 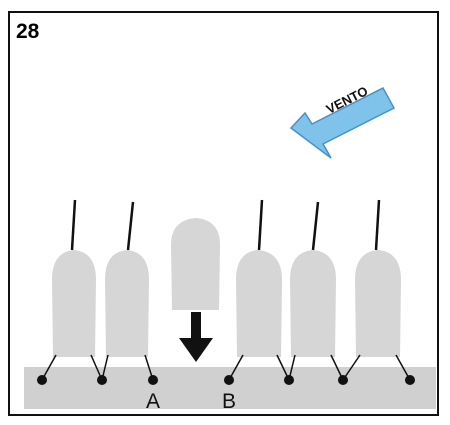 What do you see at coordinates (230, 388) in the screenshot?
I see `dock` at bounding box center [230, 388].